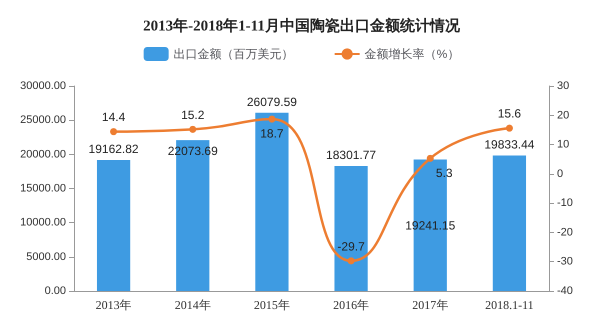  Describe the element at coordinates (563, 144) in the screenshot. I see `y2-tick-label: 10` at that location.